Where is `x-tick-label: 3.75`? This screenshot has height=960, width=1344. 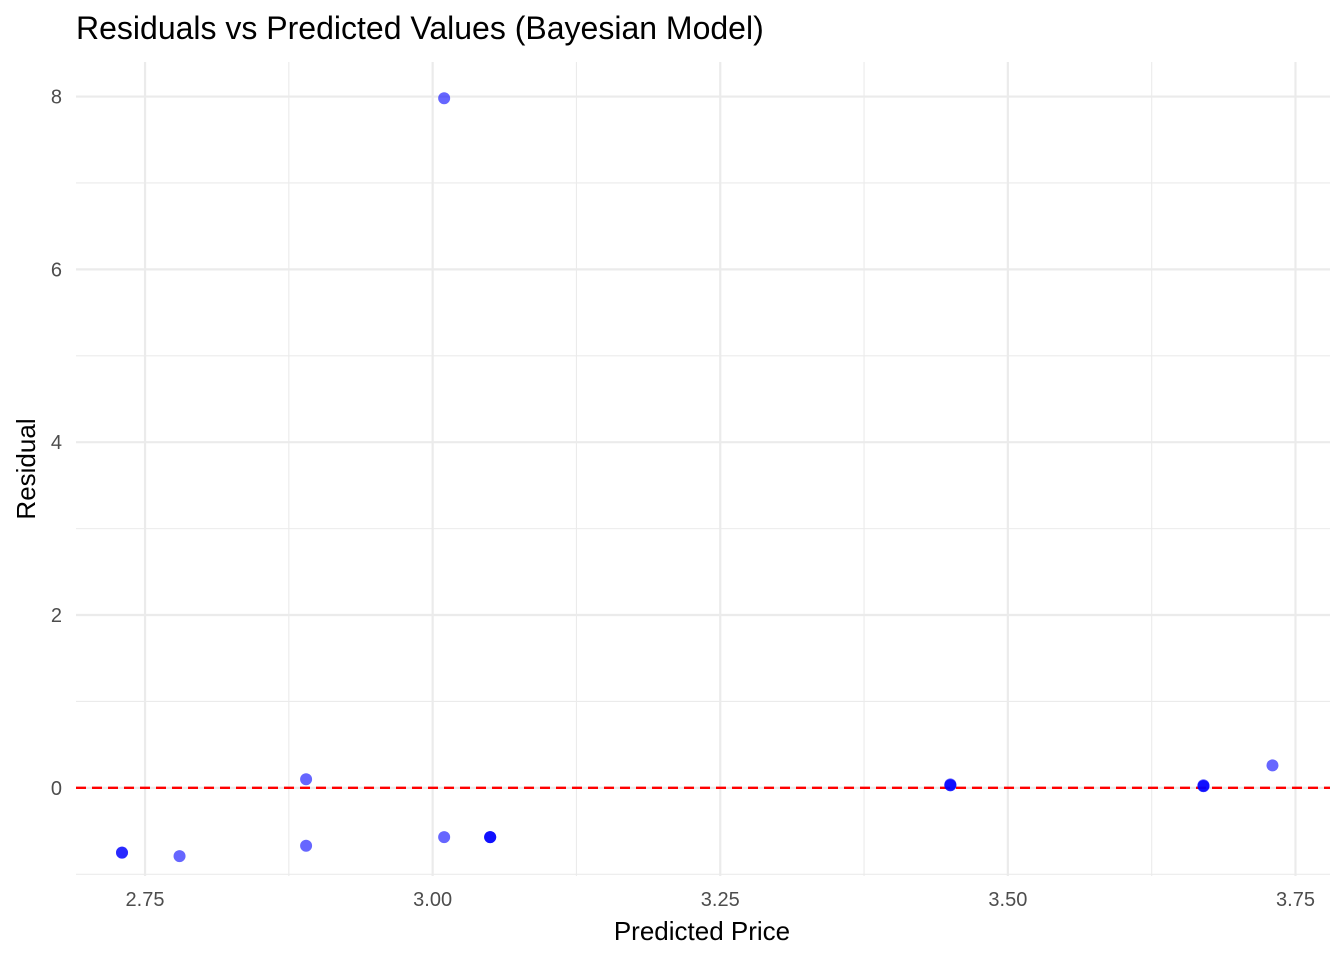
x-tick-label: 3.75 is located at coordinates (1295, 900).